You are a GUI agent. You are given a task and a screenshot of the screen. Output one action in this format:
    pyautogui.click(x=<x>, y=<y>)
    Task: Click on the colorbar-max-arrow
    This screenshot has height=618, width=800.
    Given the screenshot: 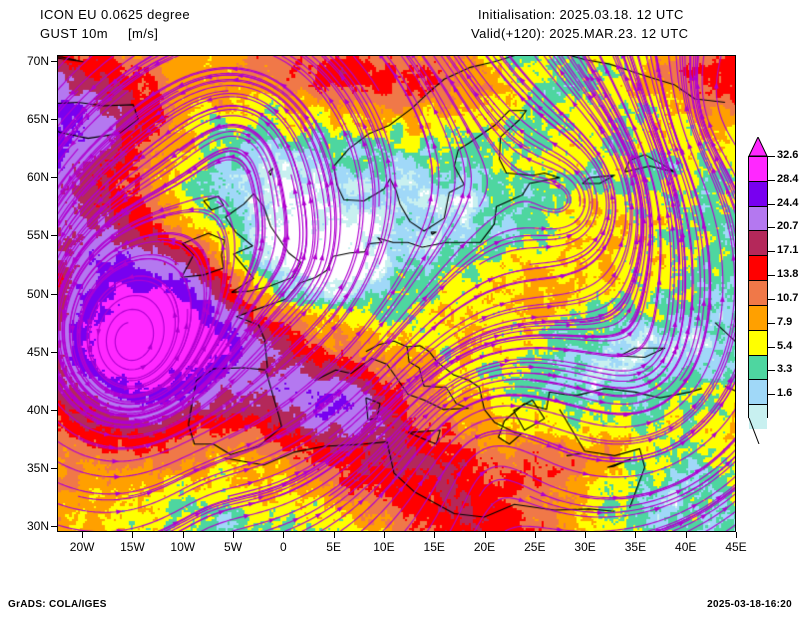 What is the action you would take?
    pyautogui.click(x=758, y=146)
    